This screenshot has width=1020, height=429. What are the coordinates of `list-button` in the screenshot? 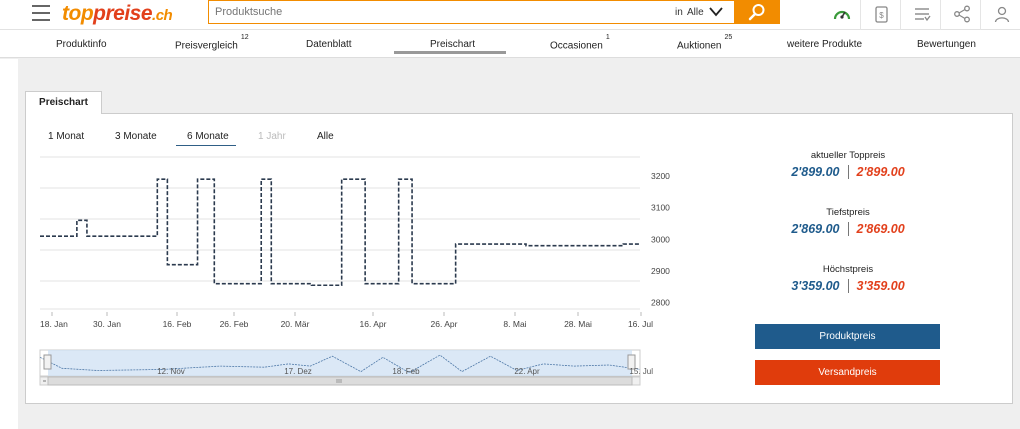 It's located at (920, 15).